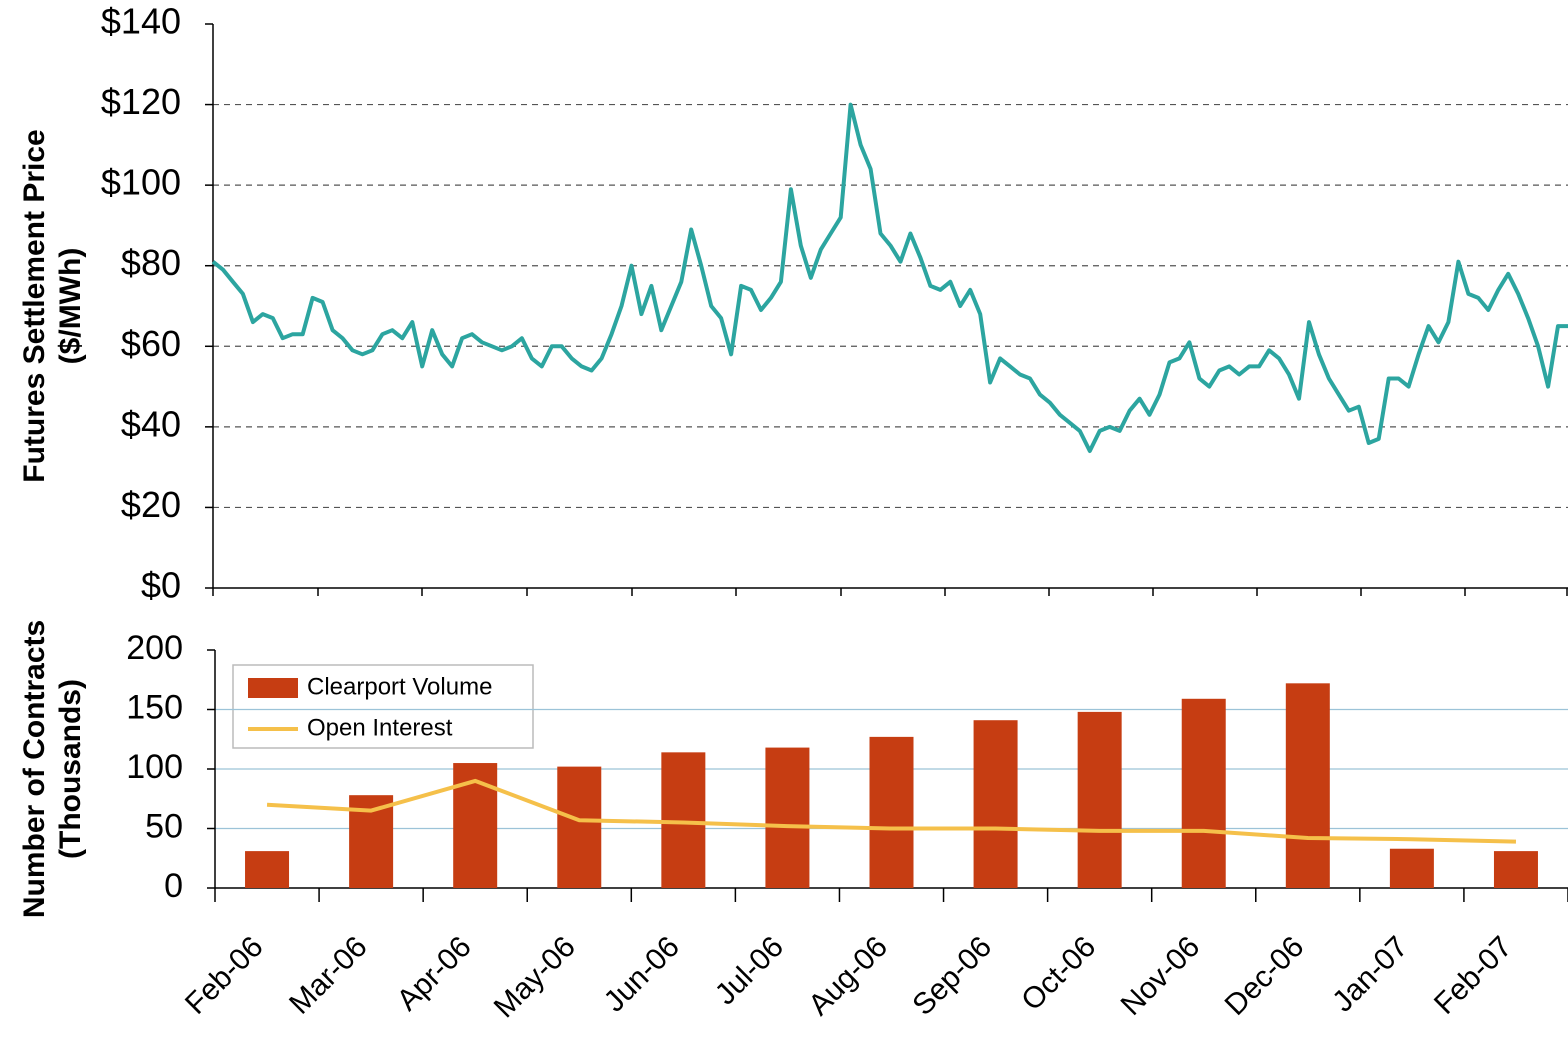 The image size is (1568, 1063). What do you see at coordinates (34, 769) in the screenshot?
I see `y-axis-title: Number of Contracts` at bounding box center [34, 769].